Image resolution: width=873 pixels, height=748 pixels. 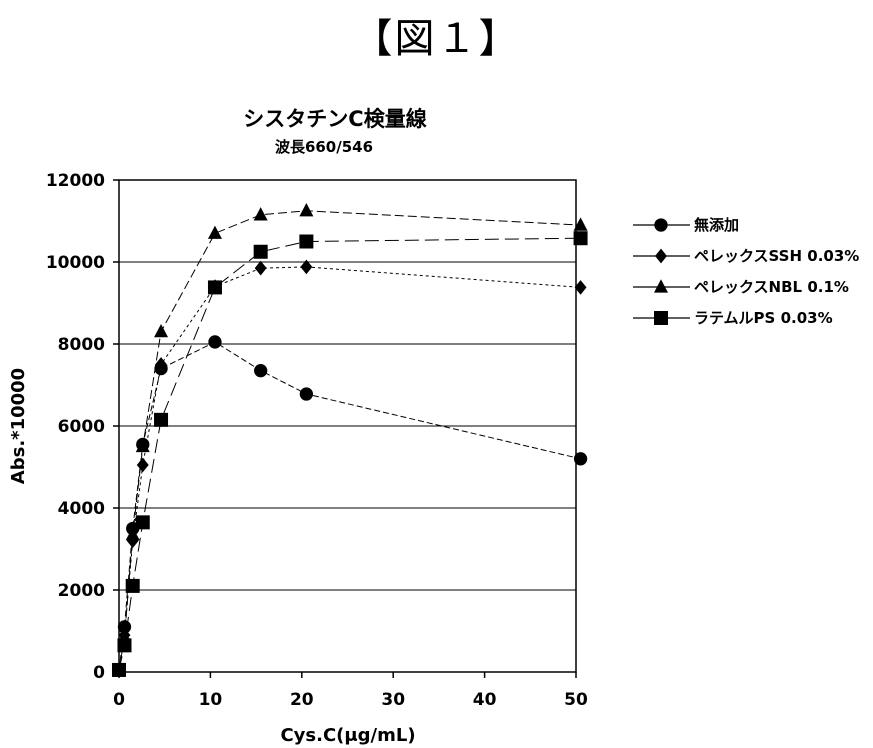 I want to click on y-axis-label: Abs.*10000, so click(x=18, y=426).